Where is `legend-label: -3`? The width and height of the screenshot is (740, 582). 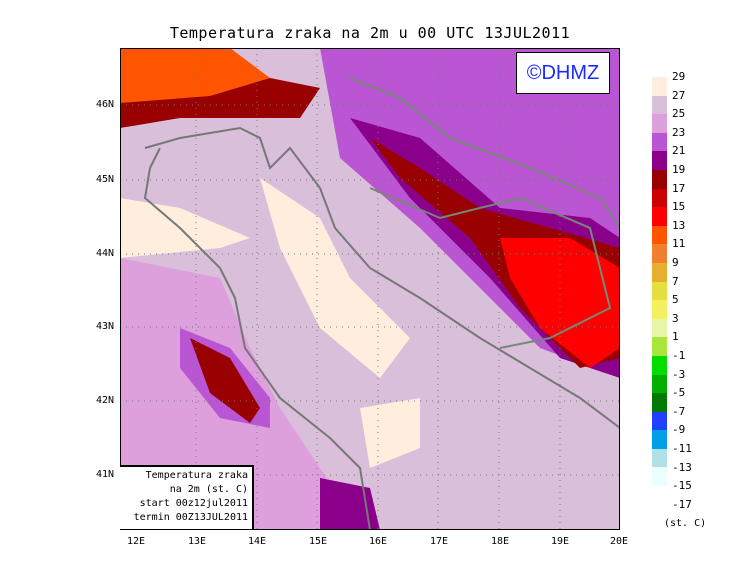 legend-label: -3 is located at coordinates (679, 374).